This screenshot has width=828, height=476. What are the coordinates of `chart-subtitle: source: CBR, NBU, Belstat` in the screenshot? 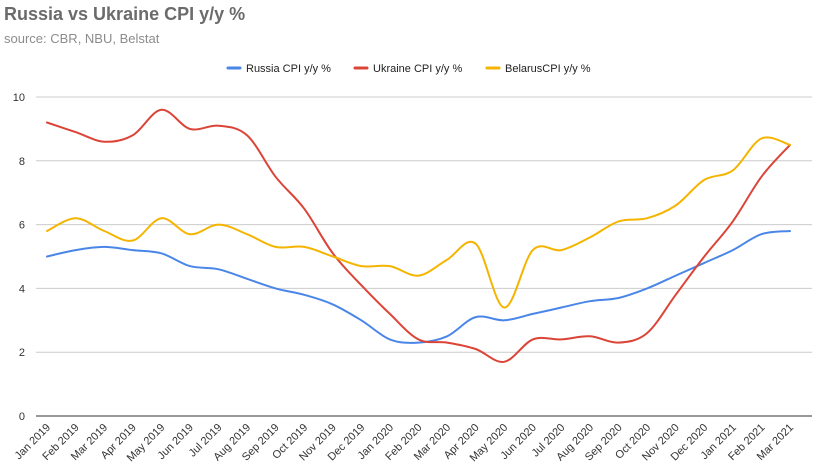 It's located at (82, 38).